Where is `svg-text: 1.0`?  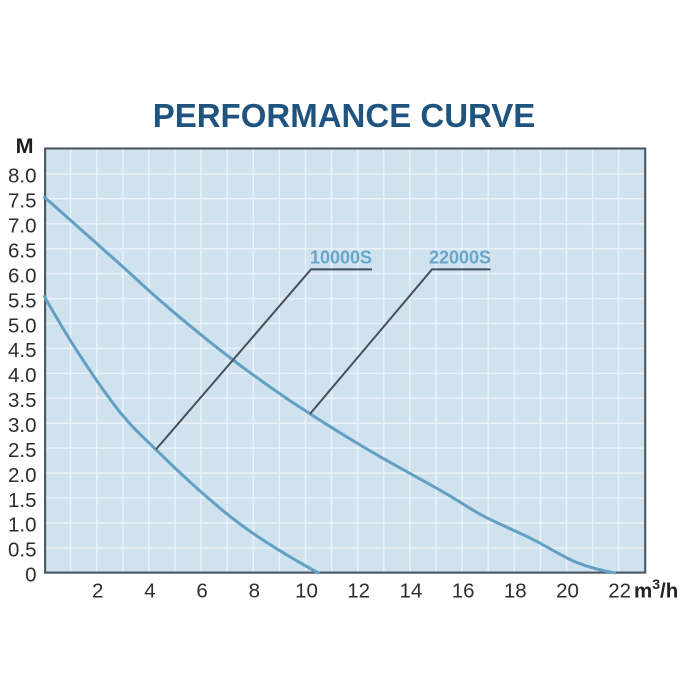
svg-text: 1.0 is located at coordinates (22, 525).